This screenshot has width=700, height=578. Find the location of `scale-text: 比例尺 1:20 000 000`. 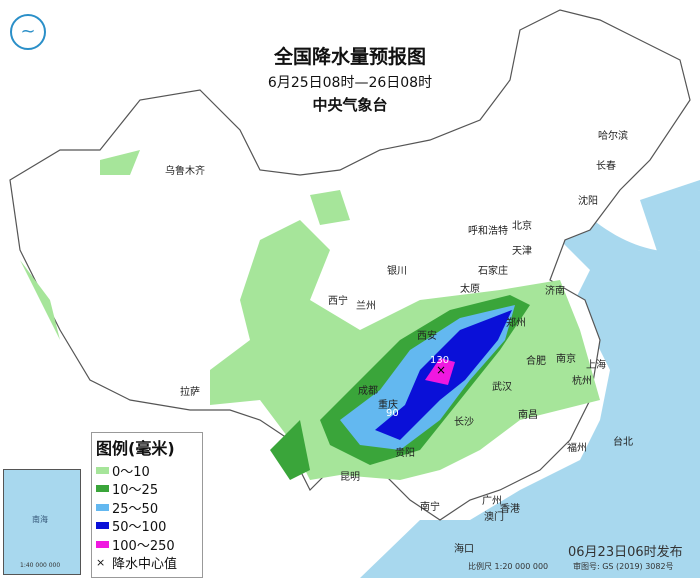

scale-text: 比例尺 1:20 000 000 is located at coordinates (508, 566).